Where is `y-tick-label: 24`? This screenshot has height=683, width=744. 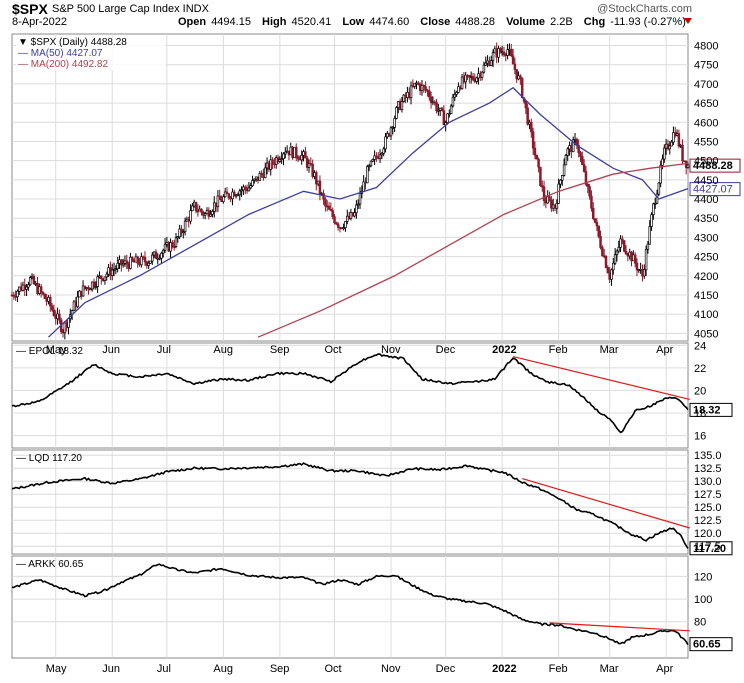
y-tick-label: 24 is located at coordinates (700, 346).